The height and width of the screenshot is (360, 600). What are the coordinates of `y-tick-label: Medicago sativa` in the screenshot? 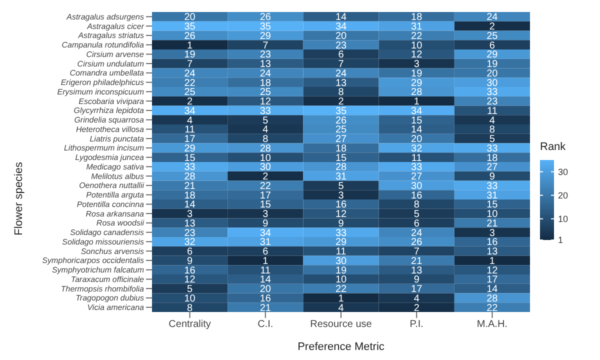 It's located at (115, 167).